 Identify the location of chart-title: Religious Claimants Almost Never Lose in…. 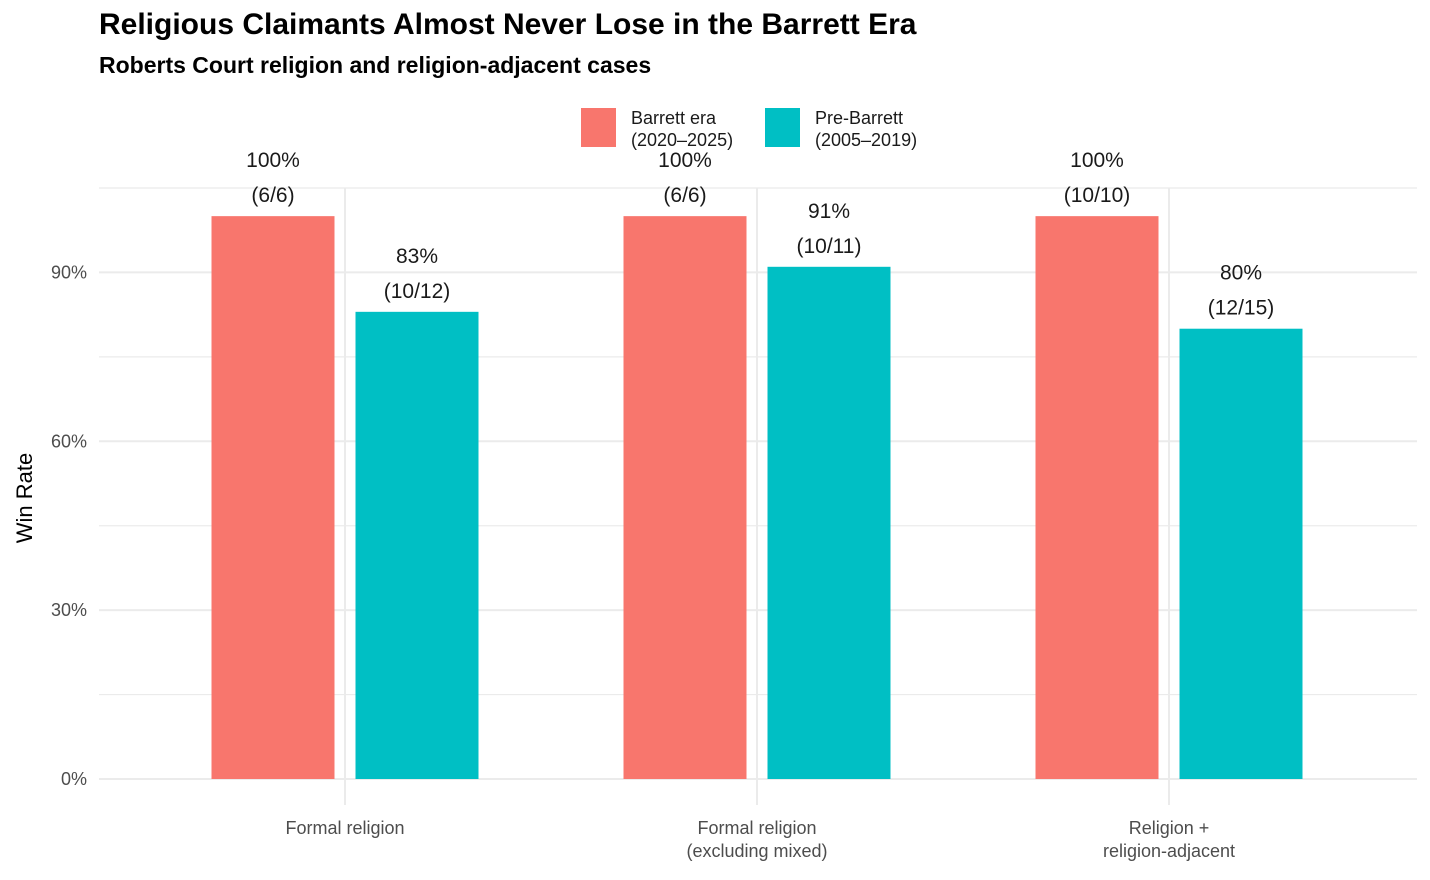
(508, 24).